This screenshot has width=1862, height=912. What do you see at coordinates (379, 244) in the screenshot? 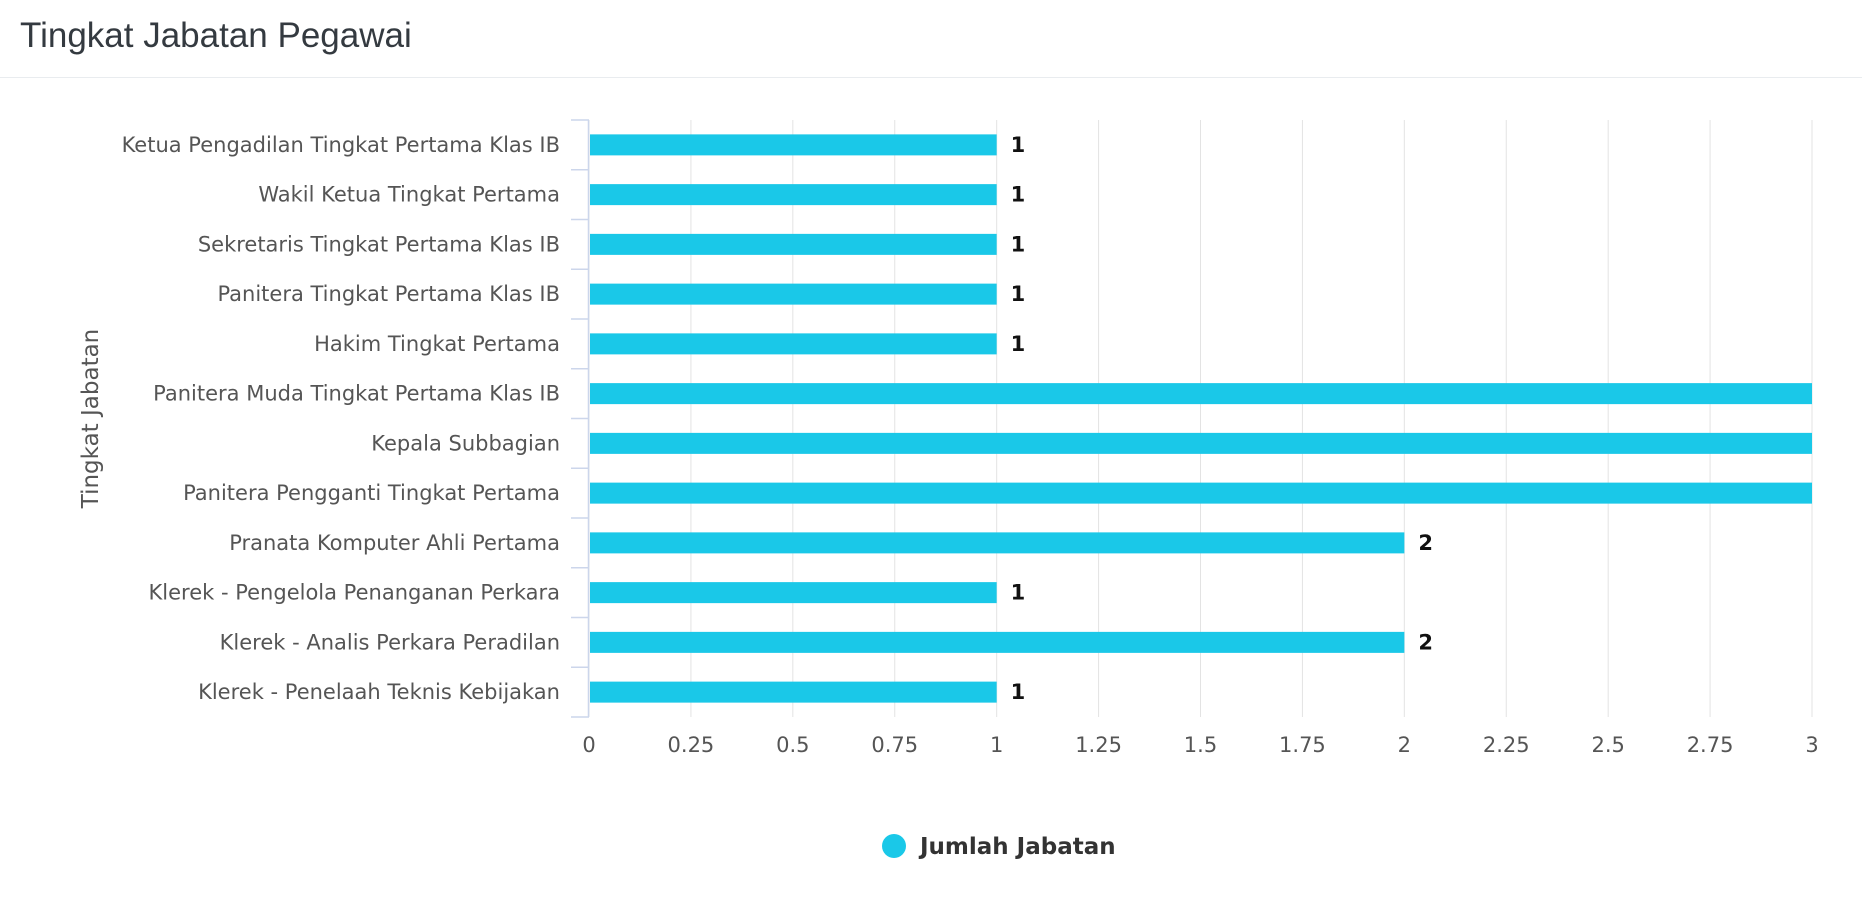
I see `category-label: Sekretaris Tingkat Pertama Klas IB` at bounding box center [379, 244].